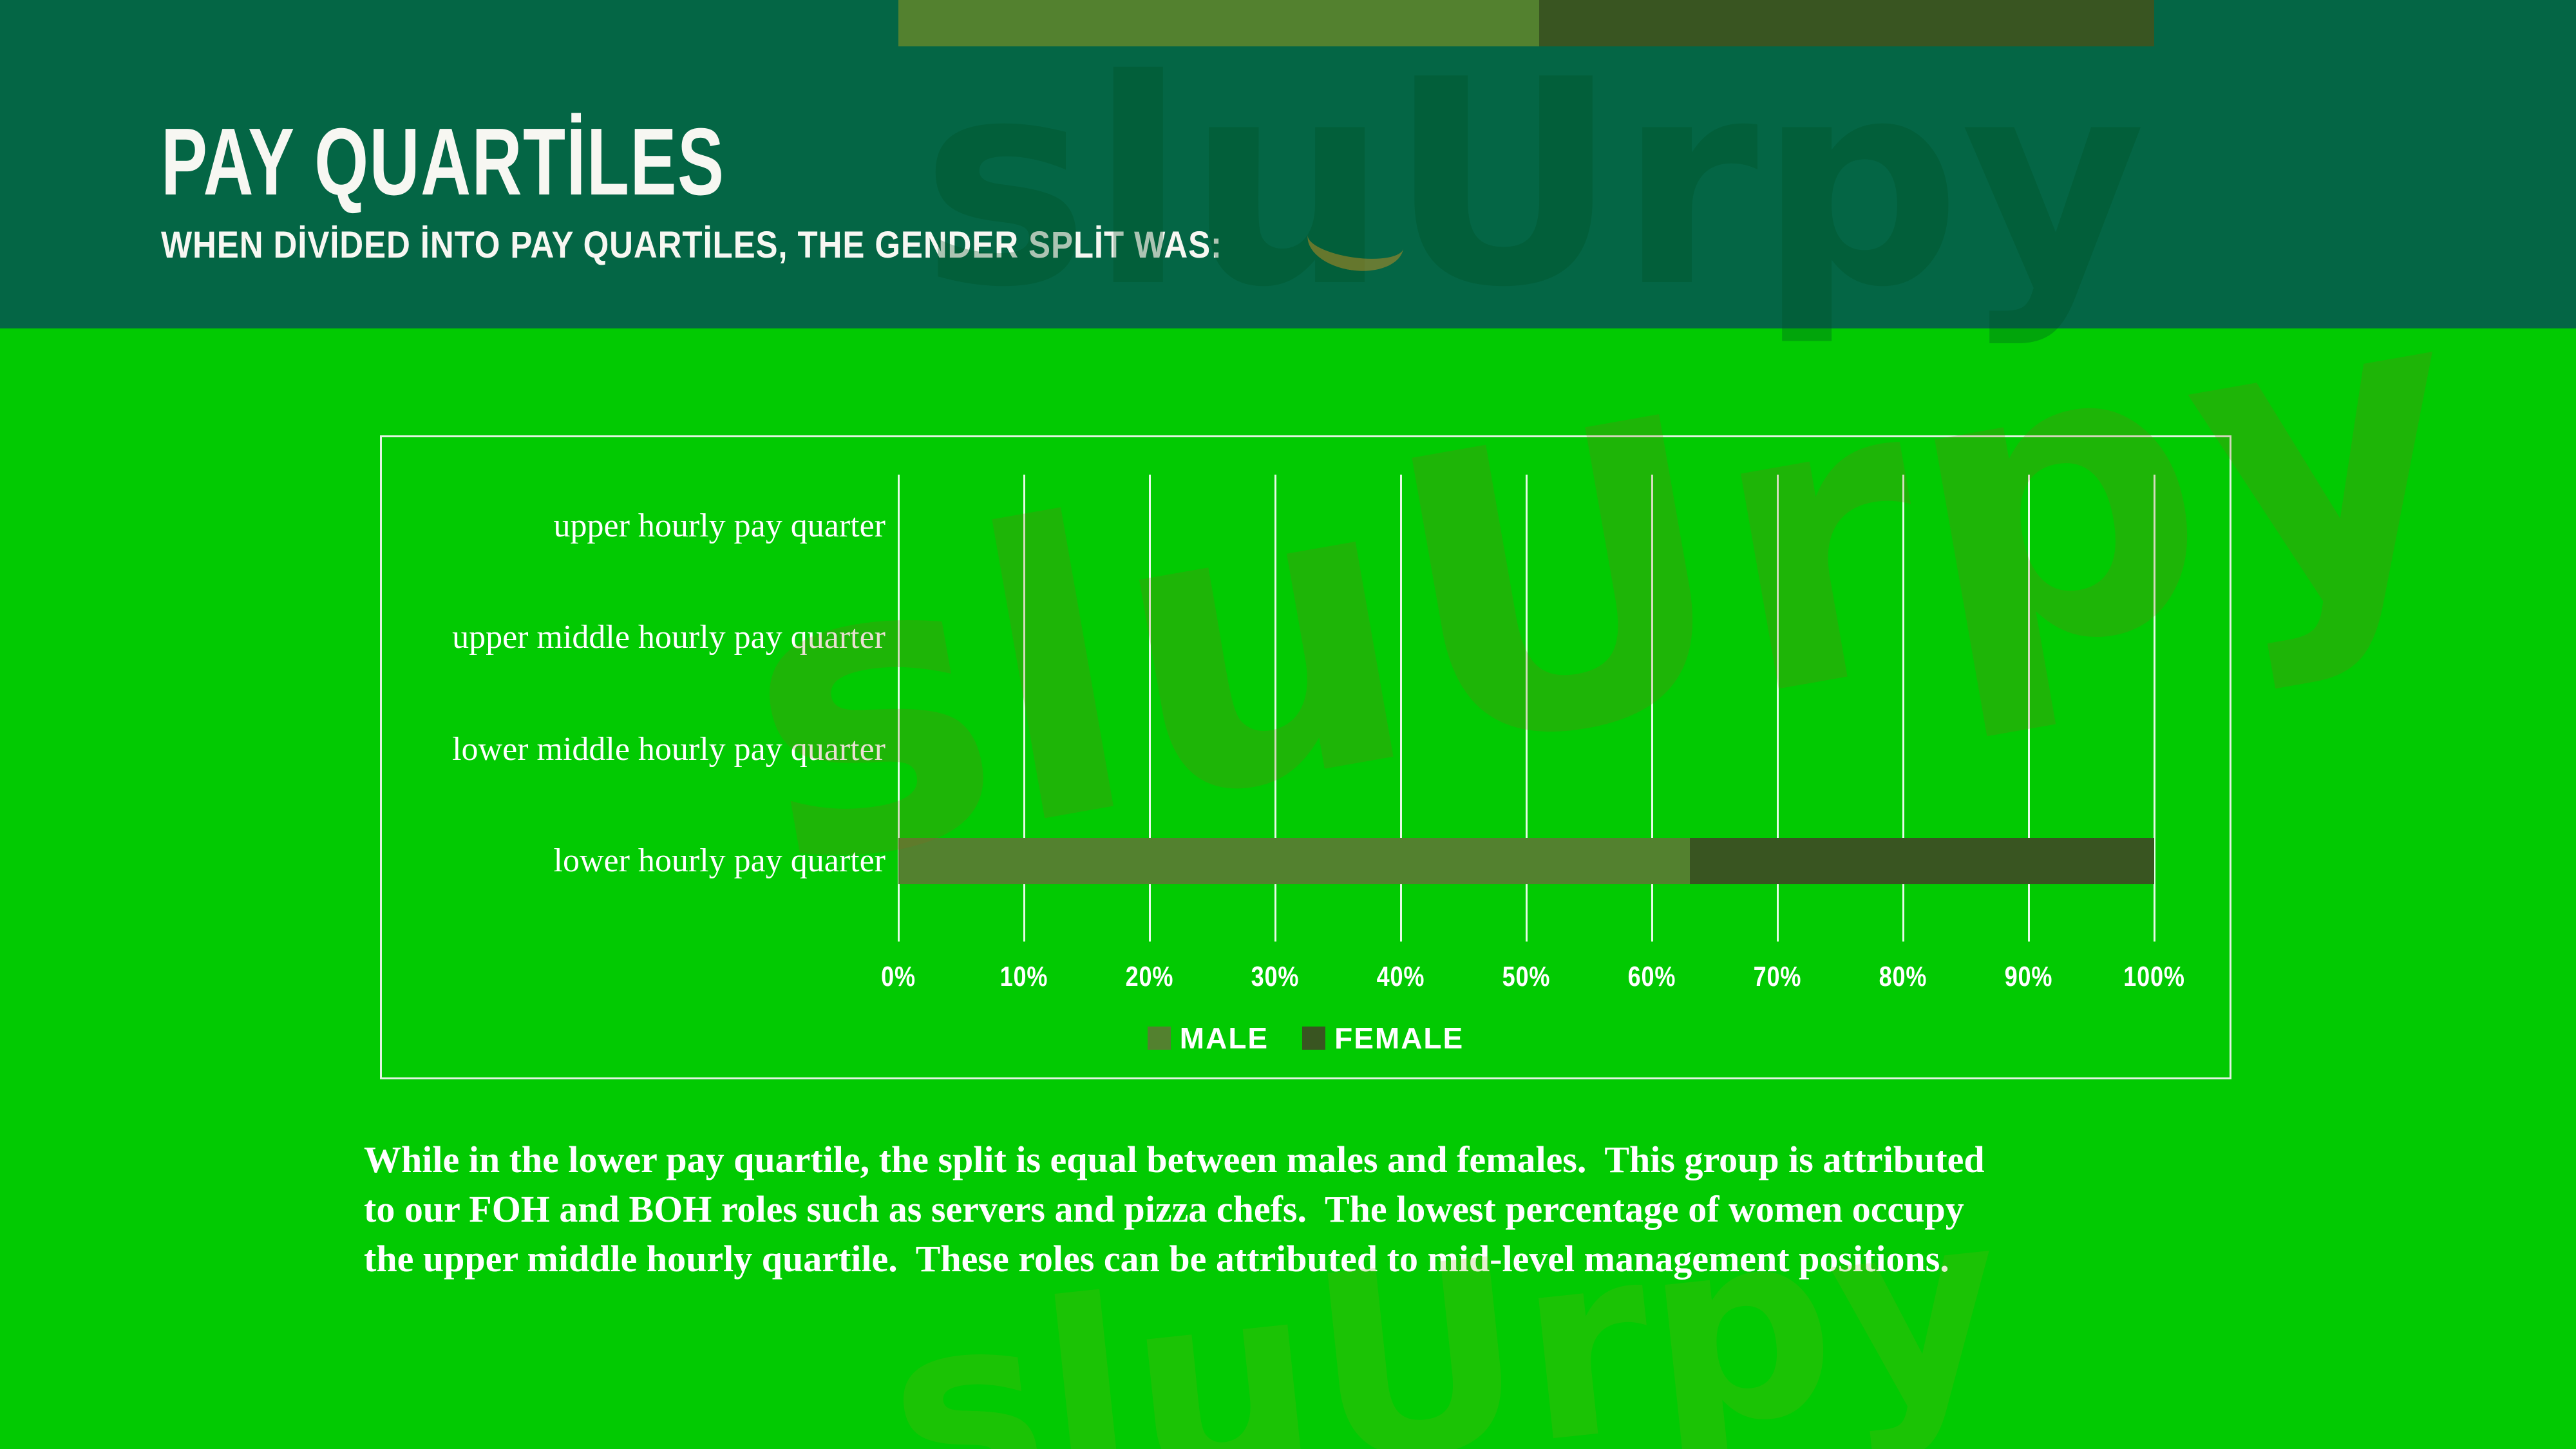  What do you see at coordinates (719, 525) in the screenshot?
I see `category-label: upper hourly pay quarter` at bounding box center [719, 525].